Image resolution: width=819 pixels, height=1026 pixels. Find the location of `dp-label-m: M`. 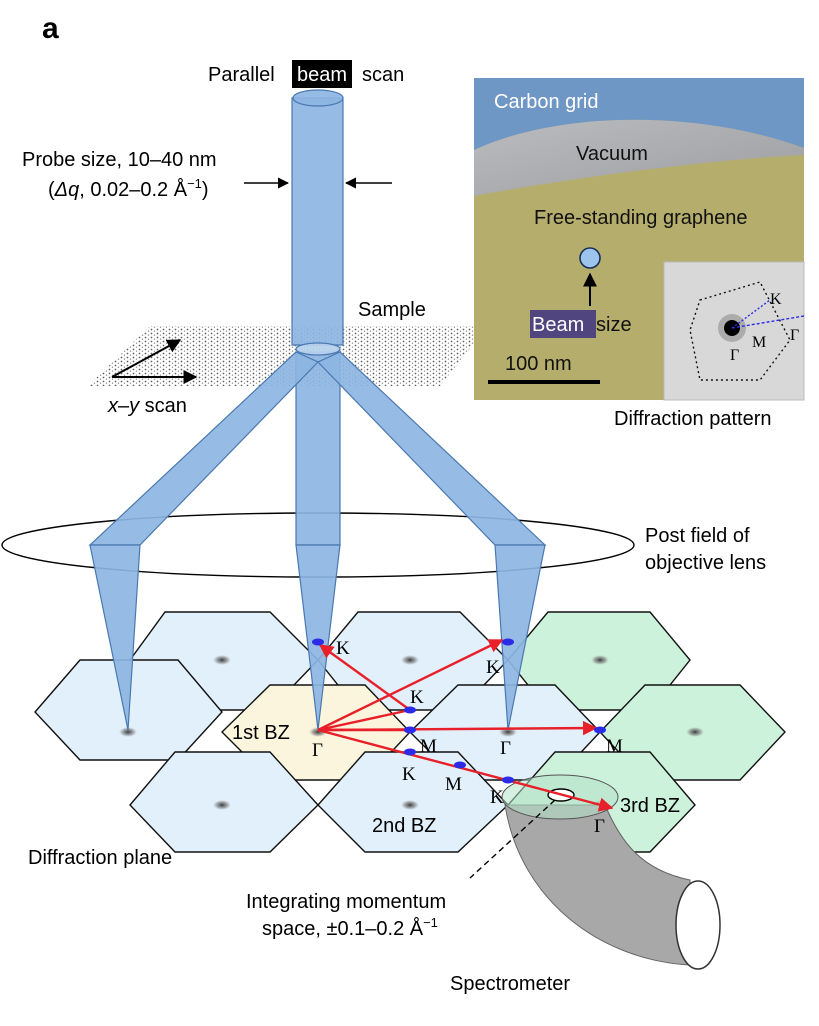

dp-label-m: M is located at coordinates (759, 342).